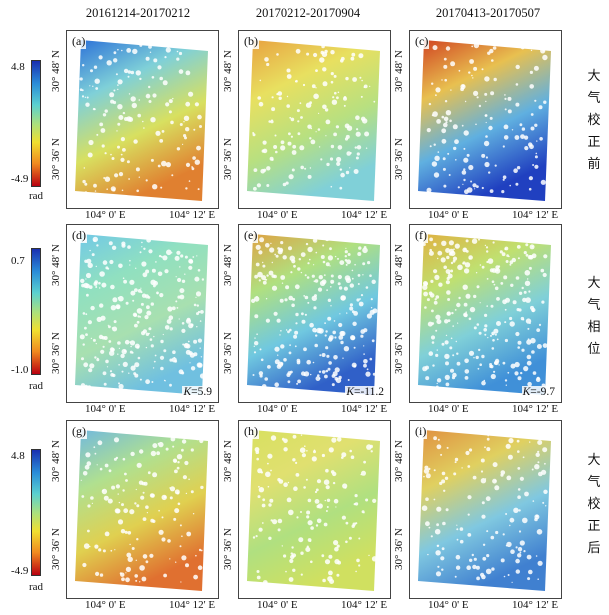  I want to click on k-value: K=5.9, so click(197, 392).